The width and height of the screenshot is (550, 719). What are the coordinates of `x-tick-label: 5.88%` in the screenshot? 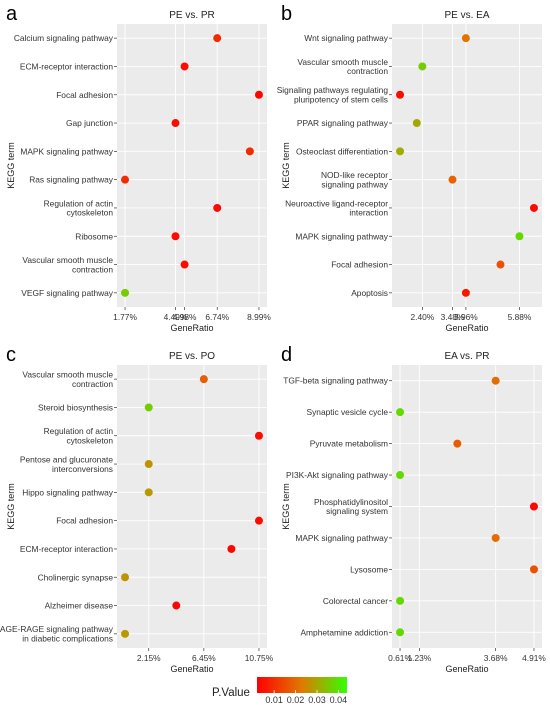 It's located at (520, 317).